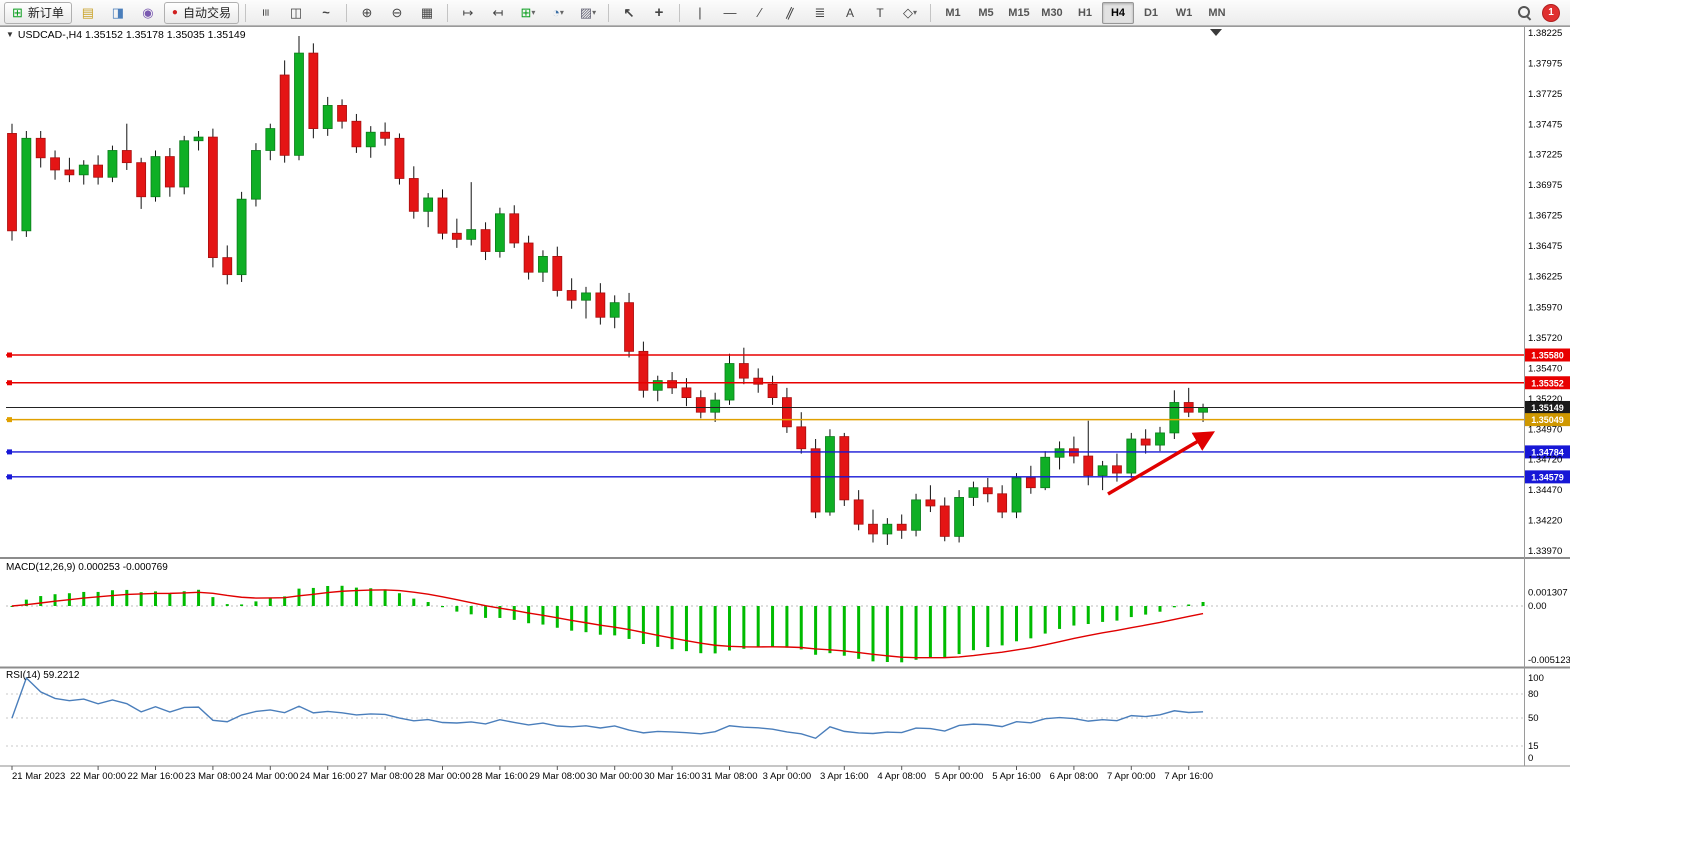 The image size is (1692, 850). I want to click on timeframe-d1-button: D1, so click(1151, 12).